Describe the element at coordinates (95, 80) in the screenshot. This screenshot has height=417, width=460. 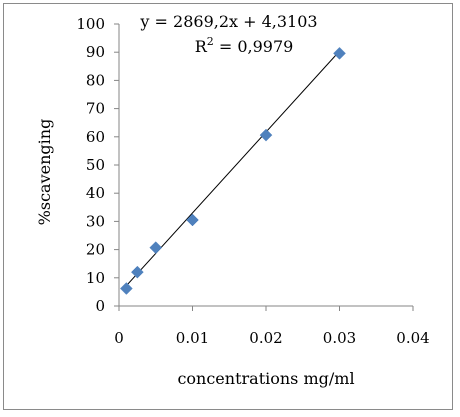
I see `y-tick-label: 80` at that location.